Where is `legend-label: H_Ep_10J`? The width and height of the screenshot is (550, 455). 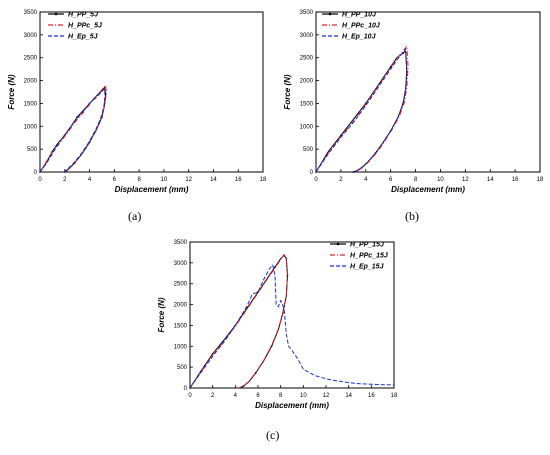 legend-label: H_Ep_10J is located at coordinates (359, 37).